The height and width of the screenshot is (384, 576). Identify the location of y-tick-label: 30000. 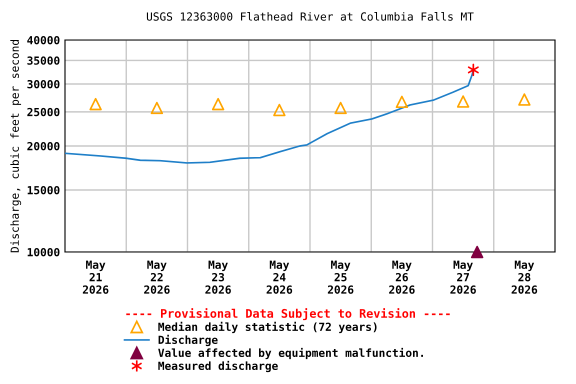
(43, 84).